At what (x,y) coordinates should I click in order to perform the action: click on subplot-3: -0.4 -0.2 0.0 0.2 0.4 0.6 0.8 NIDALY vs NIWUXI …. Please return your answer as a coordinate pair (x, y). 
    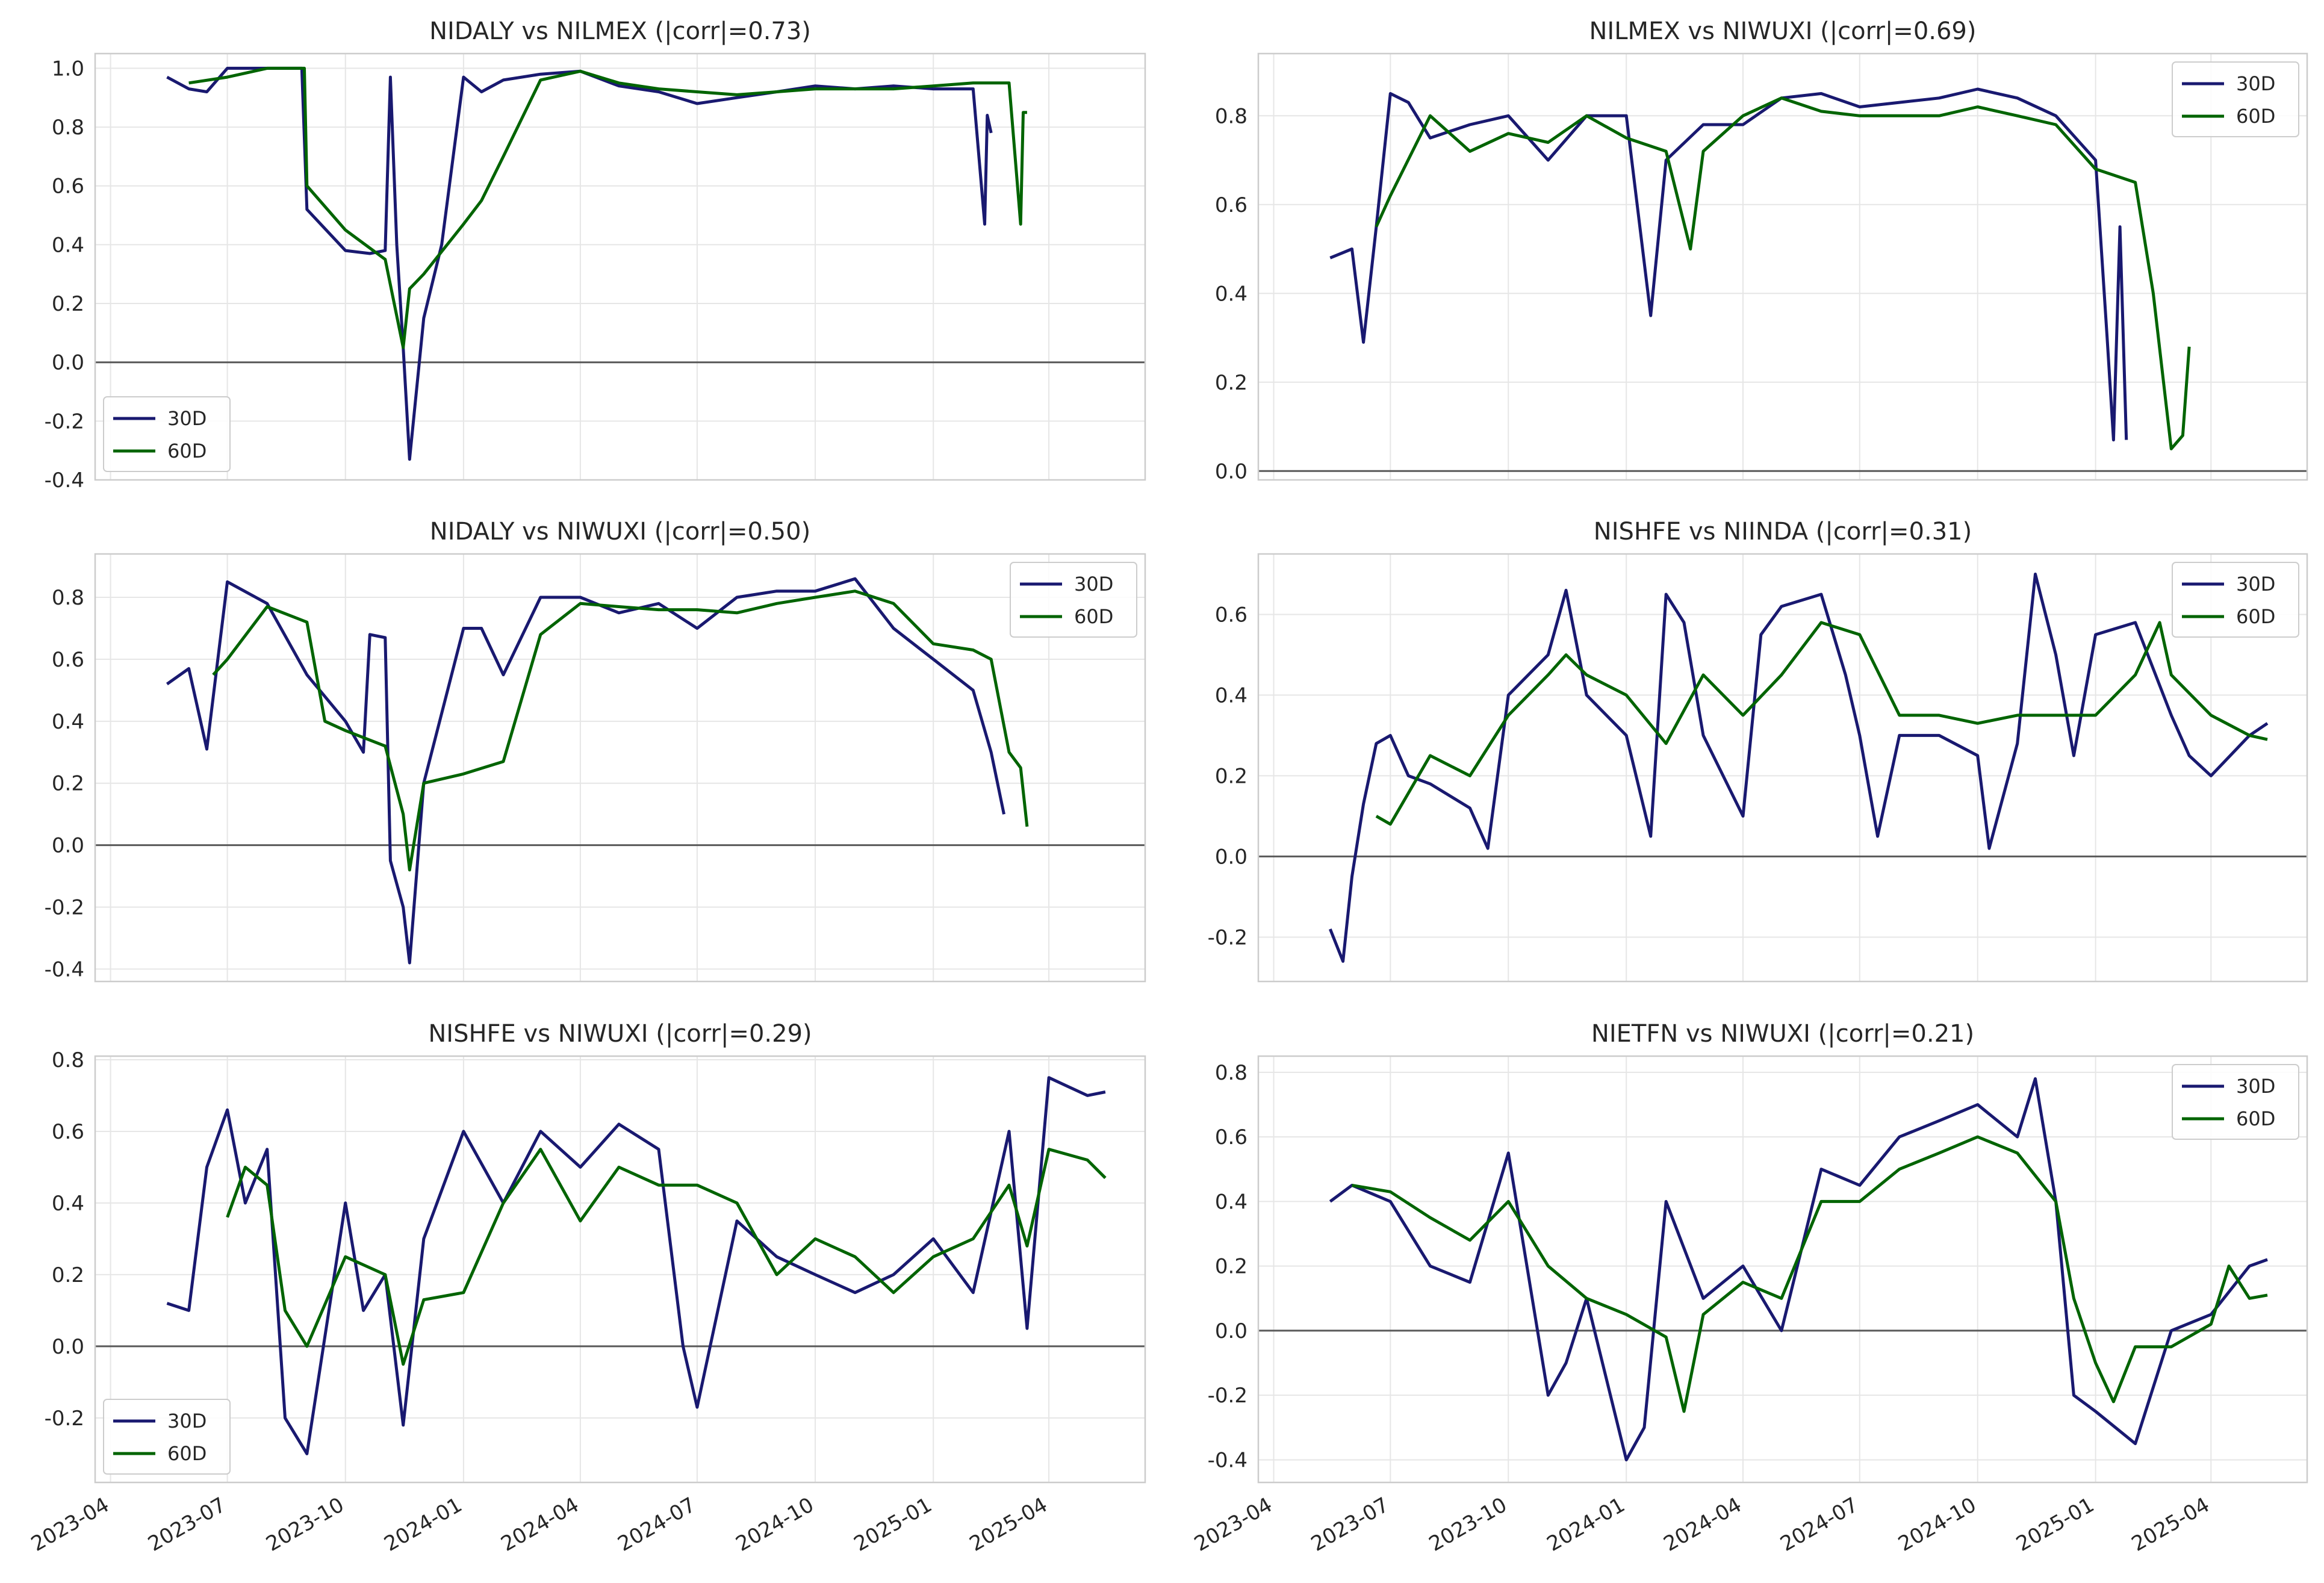
    Looking at the image, I should click on (595, 750).